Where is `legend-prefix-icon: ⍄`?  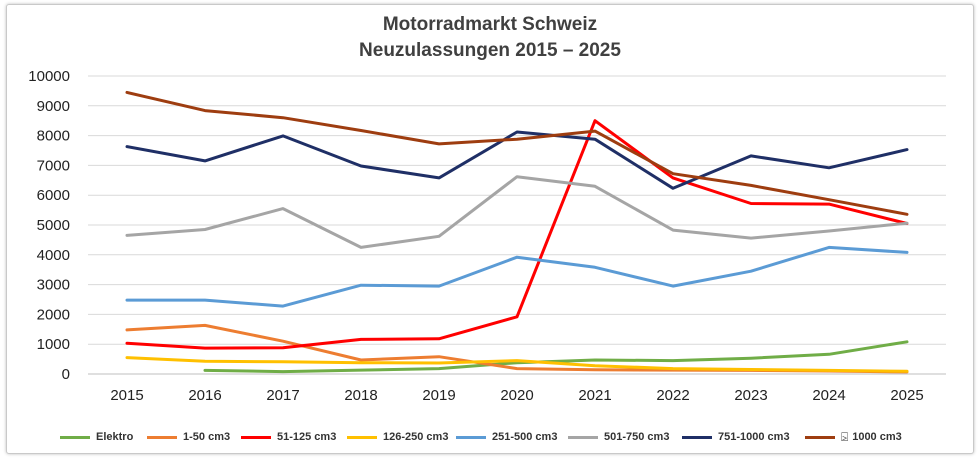 legend-prefix-icon: ⍄ is located at coordinates (845, 436).